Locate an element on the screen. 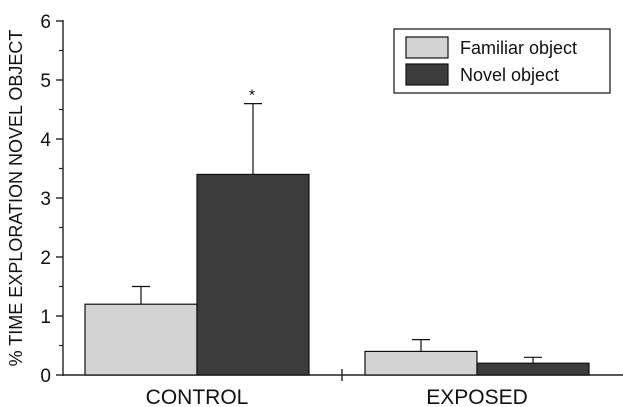 This screenshot has width=623, height=407. significance-marker: * is located at coordinates (252, 96).